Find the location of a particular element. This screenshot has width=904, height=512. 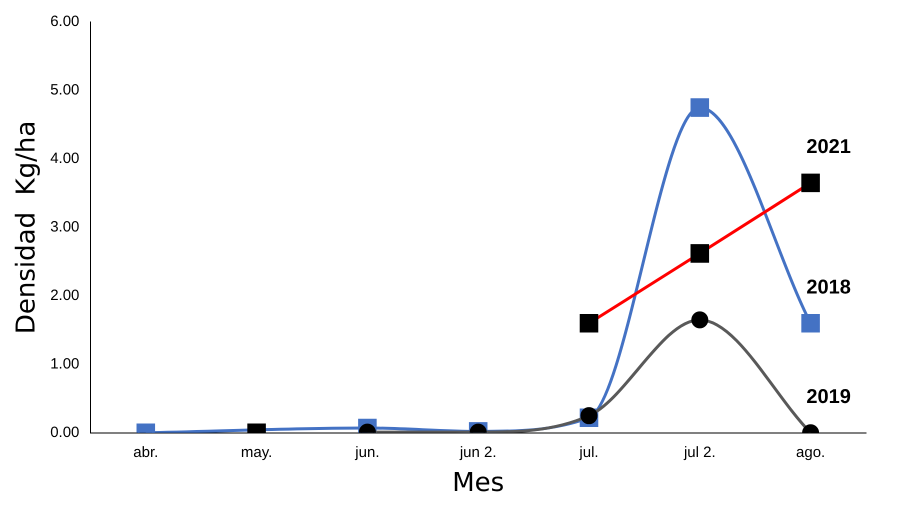

x-tick-label: jun 2. is located at coordinates (477, 452).